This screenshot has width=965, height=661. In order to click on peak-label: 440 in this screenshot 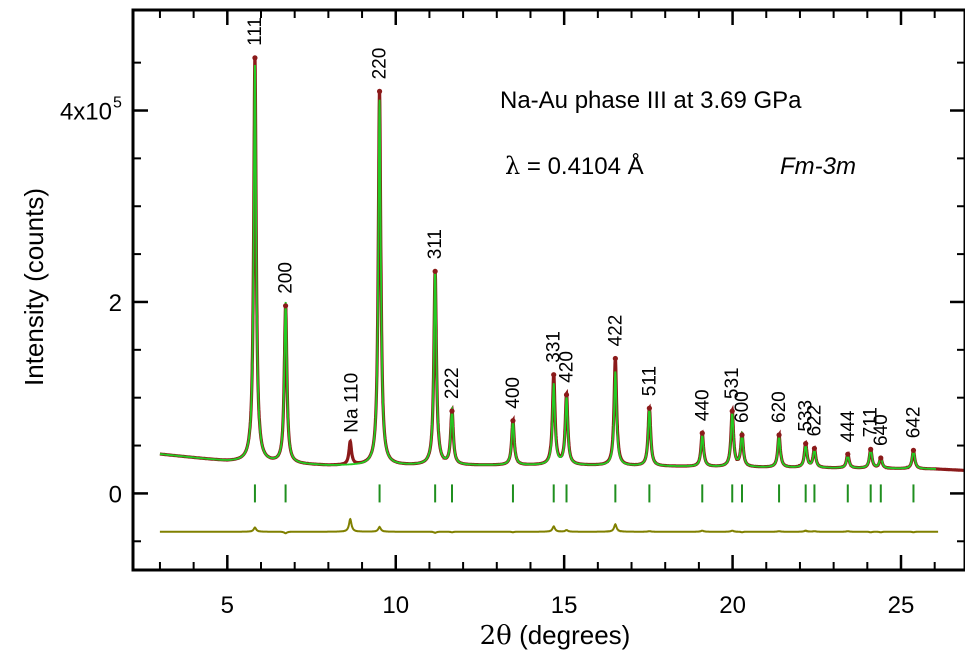, I will do `click(702, 405)`.